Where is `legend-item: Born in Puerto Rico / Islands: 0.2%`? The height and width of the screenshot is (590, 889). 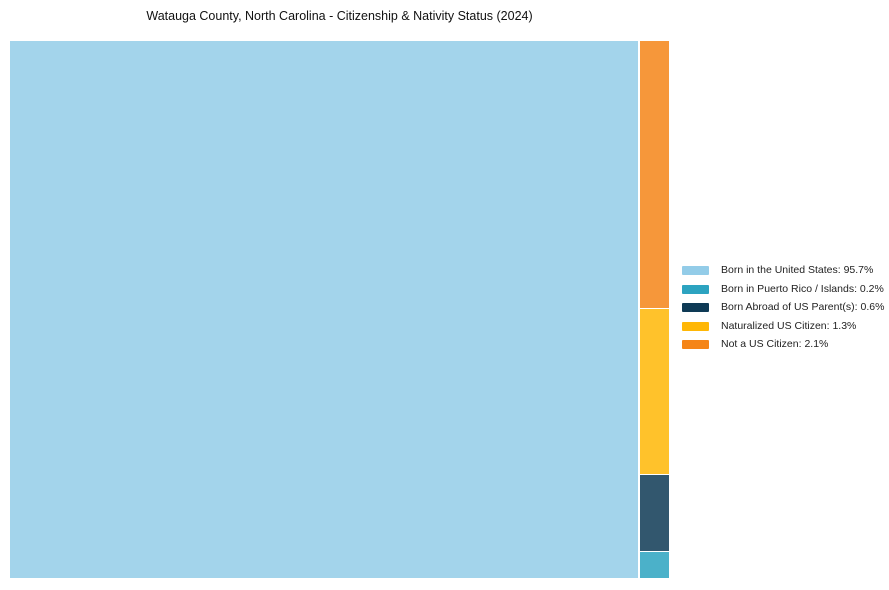 legend-item: Born in Puerto Rico / Islands: 0.2% is located at coordinates (783, 288).